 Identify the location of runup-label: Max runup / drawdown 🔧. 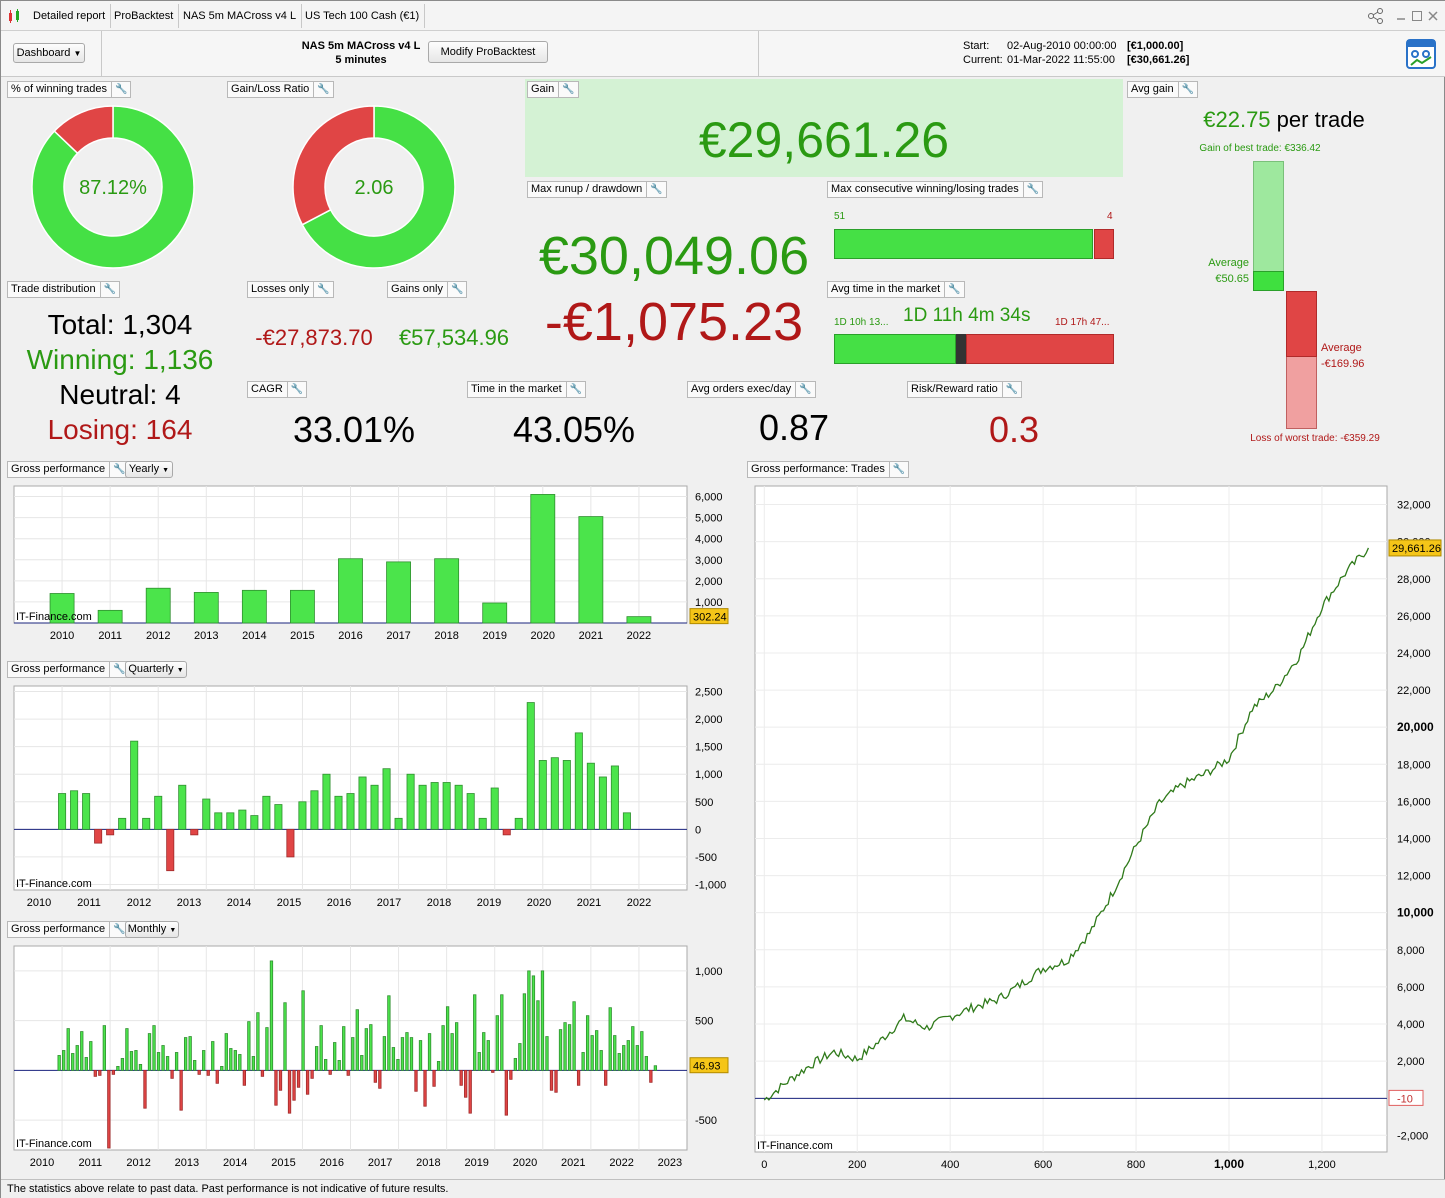
(597, 189).